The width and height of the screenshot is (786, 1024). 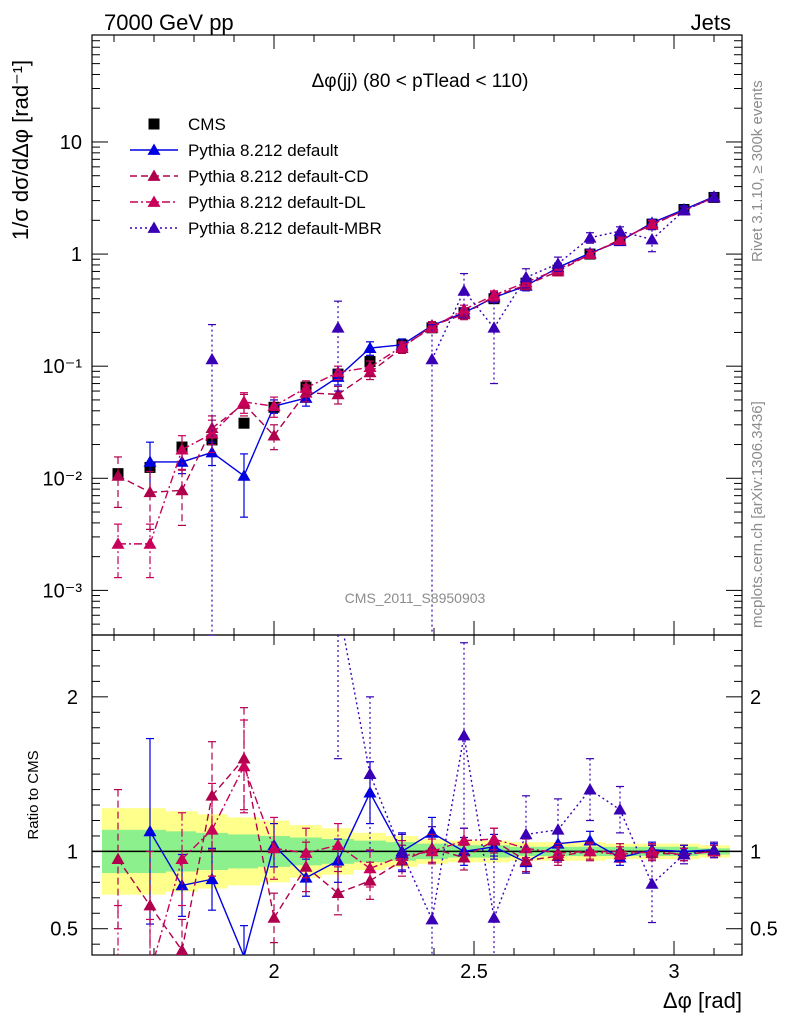 I want to click on legend-dl-label: Pythia 8.212 default-DL, so click(x=277, y=202).